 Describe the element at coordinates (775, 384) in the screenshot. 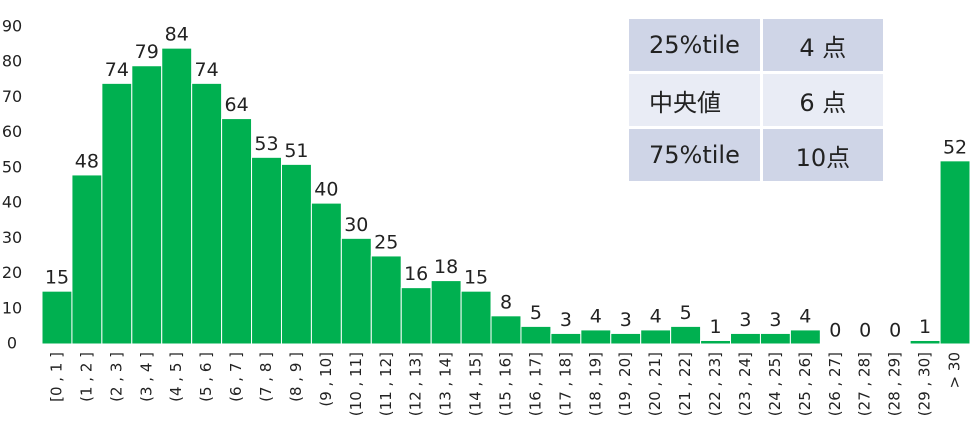

I see `x-tick-label: (24 , 25]` at that location.